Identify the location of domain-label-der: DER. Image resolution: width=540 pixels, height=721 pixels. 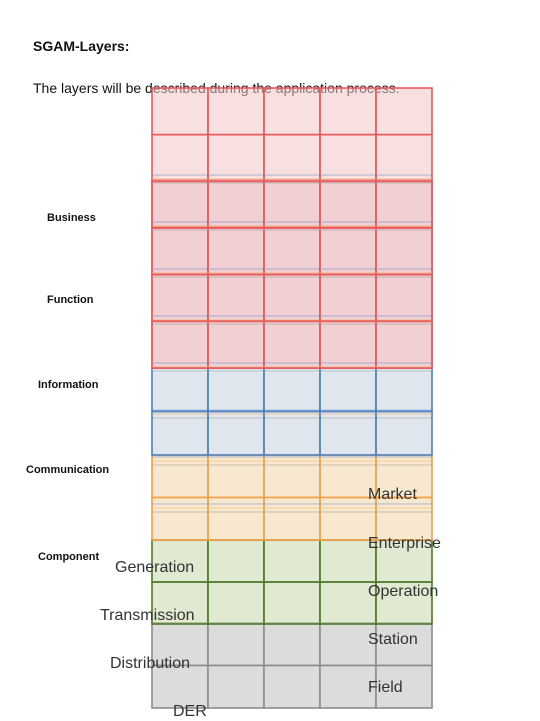
(190, 711).